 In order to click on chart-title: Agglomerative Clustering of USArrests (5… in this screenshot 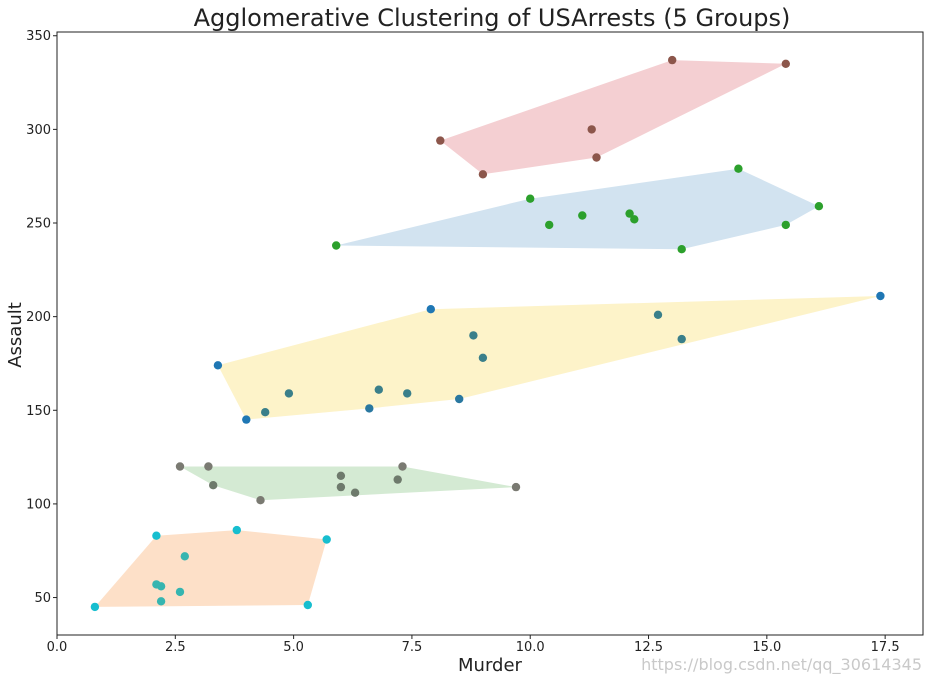, I will do `click(492, 18)`.